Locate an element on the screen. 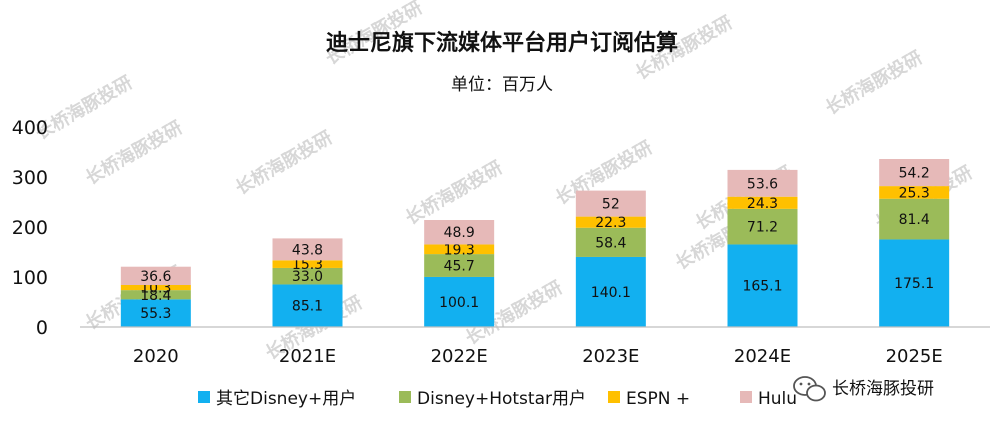 The width and height of the screenshot is (1004, 432). legend-label: ESPN + is located at coordinates (658, 399).